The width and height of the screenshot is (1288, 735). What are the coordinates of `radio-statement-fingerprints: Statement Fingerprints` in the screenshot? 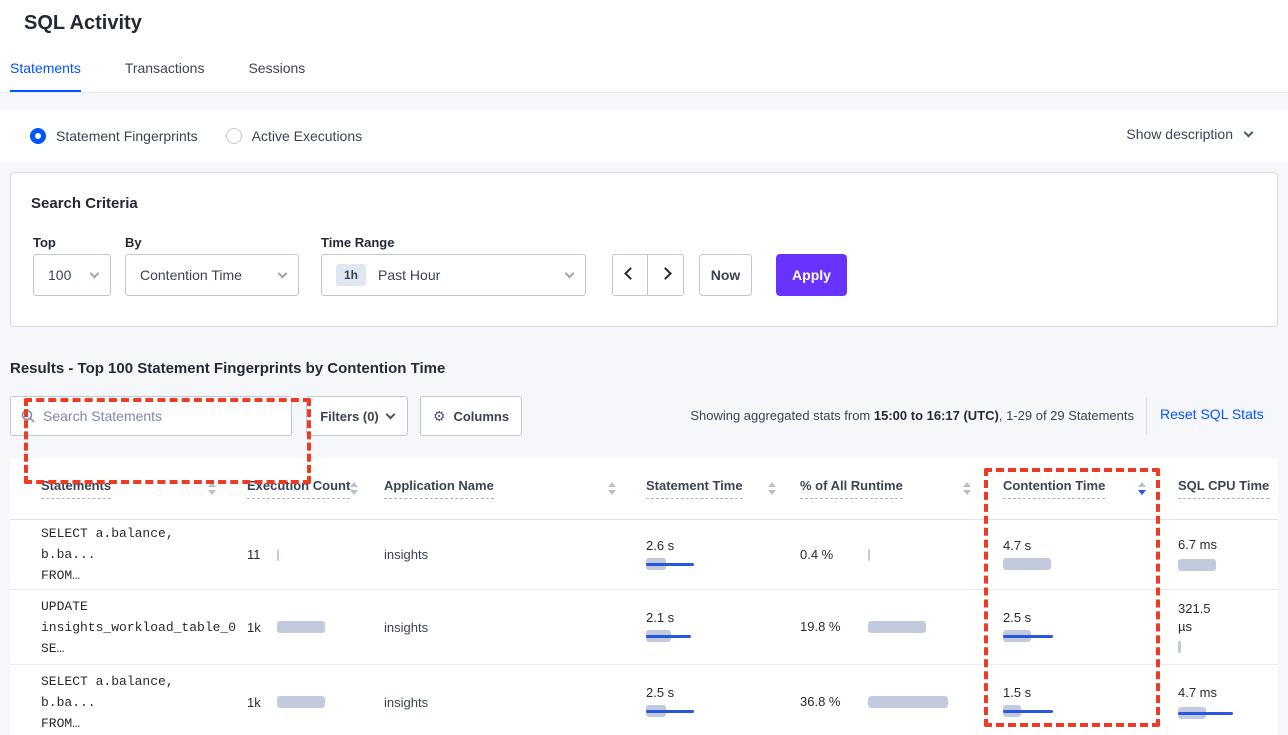 It's located at (114, 136).